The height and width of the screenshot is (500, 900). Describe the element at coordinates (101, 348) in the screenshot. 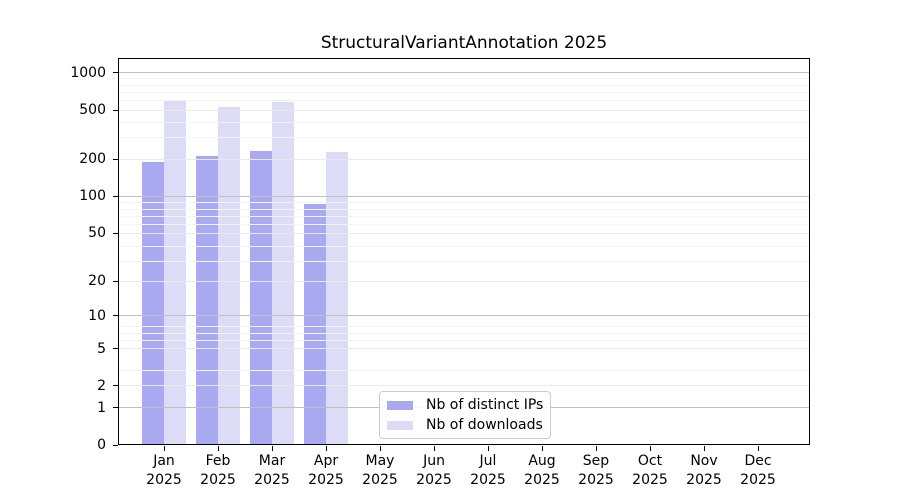

I see `y-tick-label: 5` at that location.